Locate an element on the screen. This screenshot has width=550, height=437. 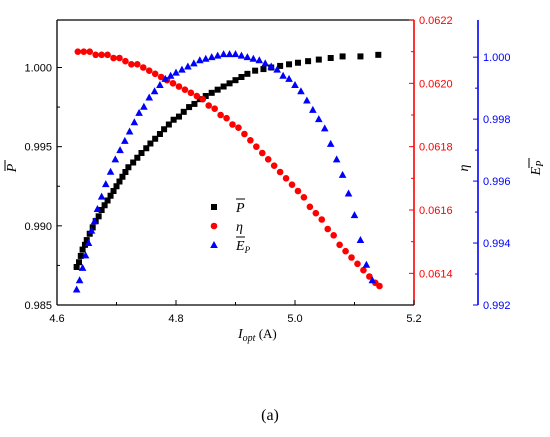
x-tick-label: 5.0 is located at coordinates (294, 319).